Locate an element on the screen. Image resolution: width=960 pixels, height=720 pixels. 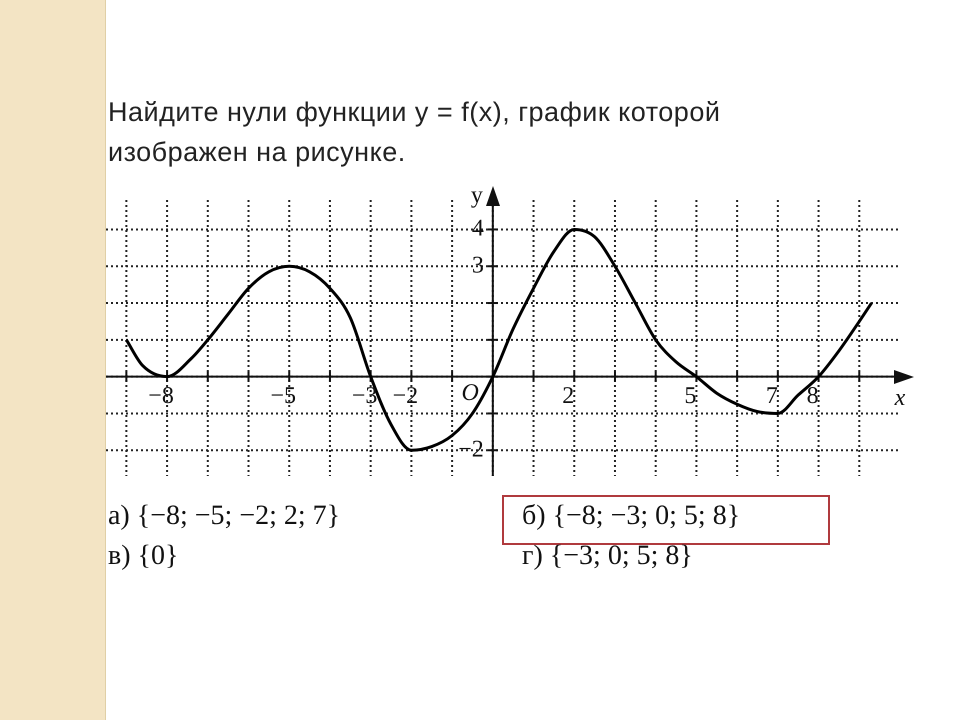
x-tick-label: 8 is located at coordinates (812, 395).